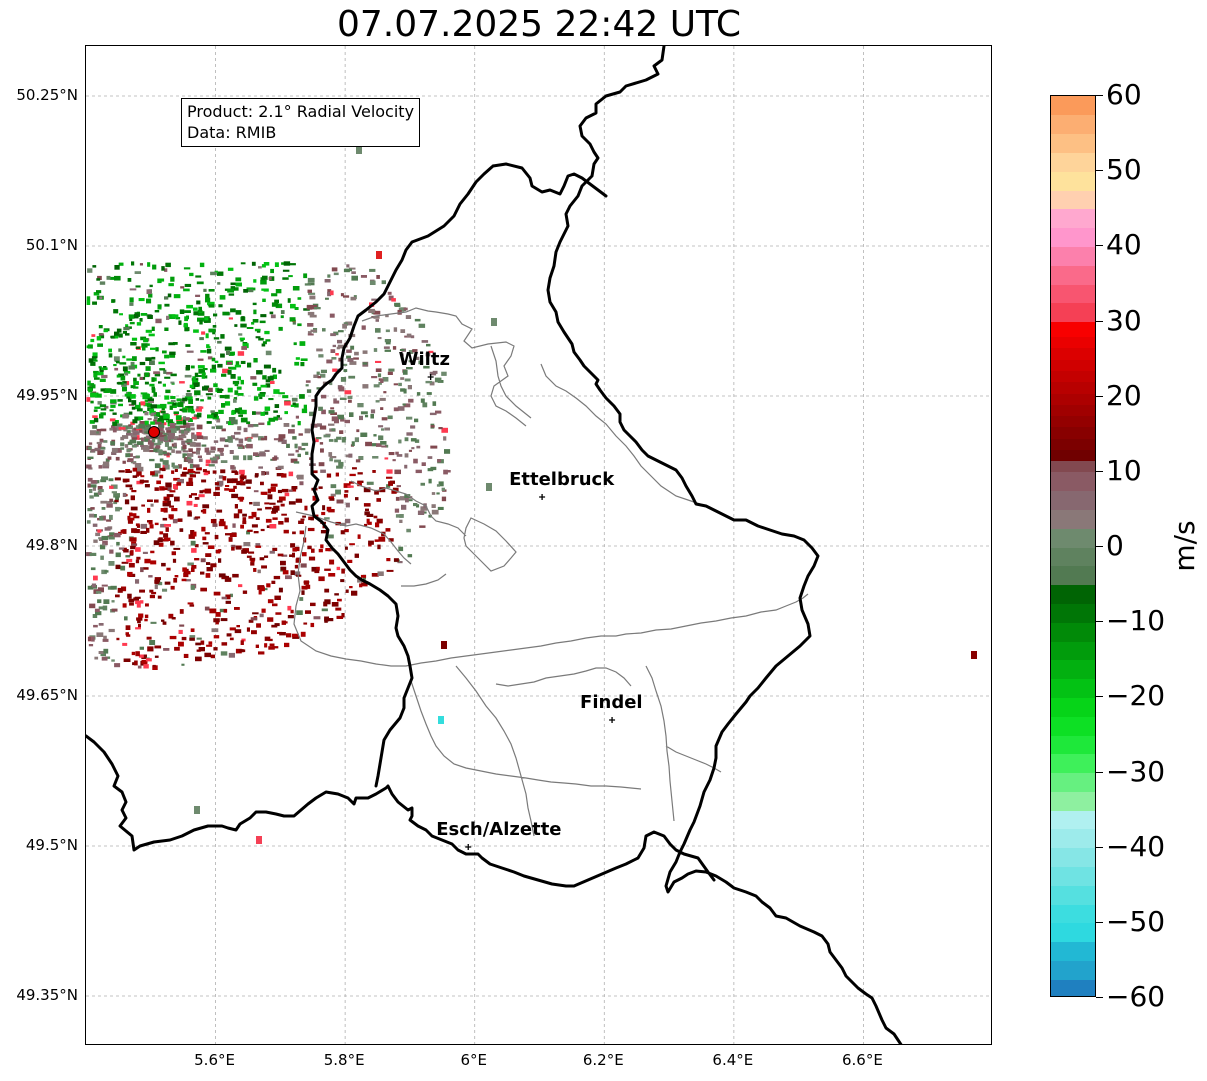 Image resolution: width=1207 pixels, height=1081 pixels. Describe the element at coordinates (1136, 921) in the screenshot. I see `colorbar-tick-label: −50` at that location.